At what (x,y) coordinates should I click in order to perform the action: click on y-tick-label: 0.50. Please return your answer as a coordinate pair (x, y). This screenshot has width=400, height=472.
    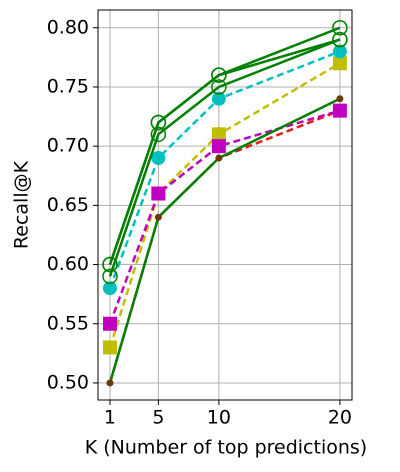
    Looking at the image, I should click on (68, 382).